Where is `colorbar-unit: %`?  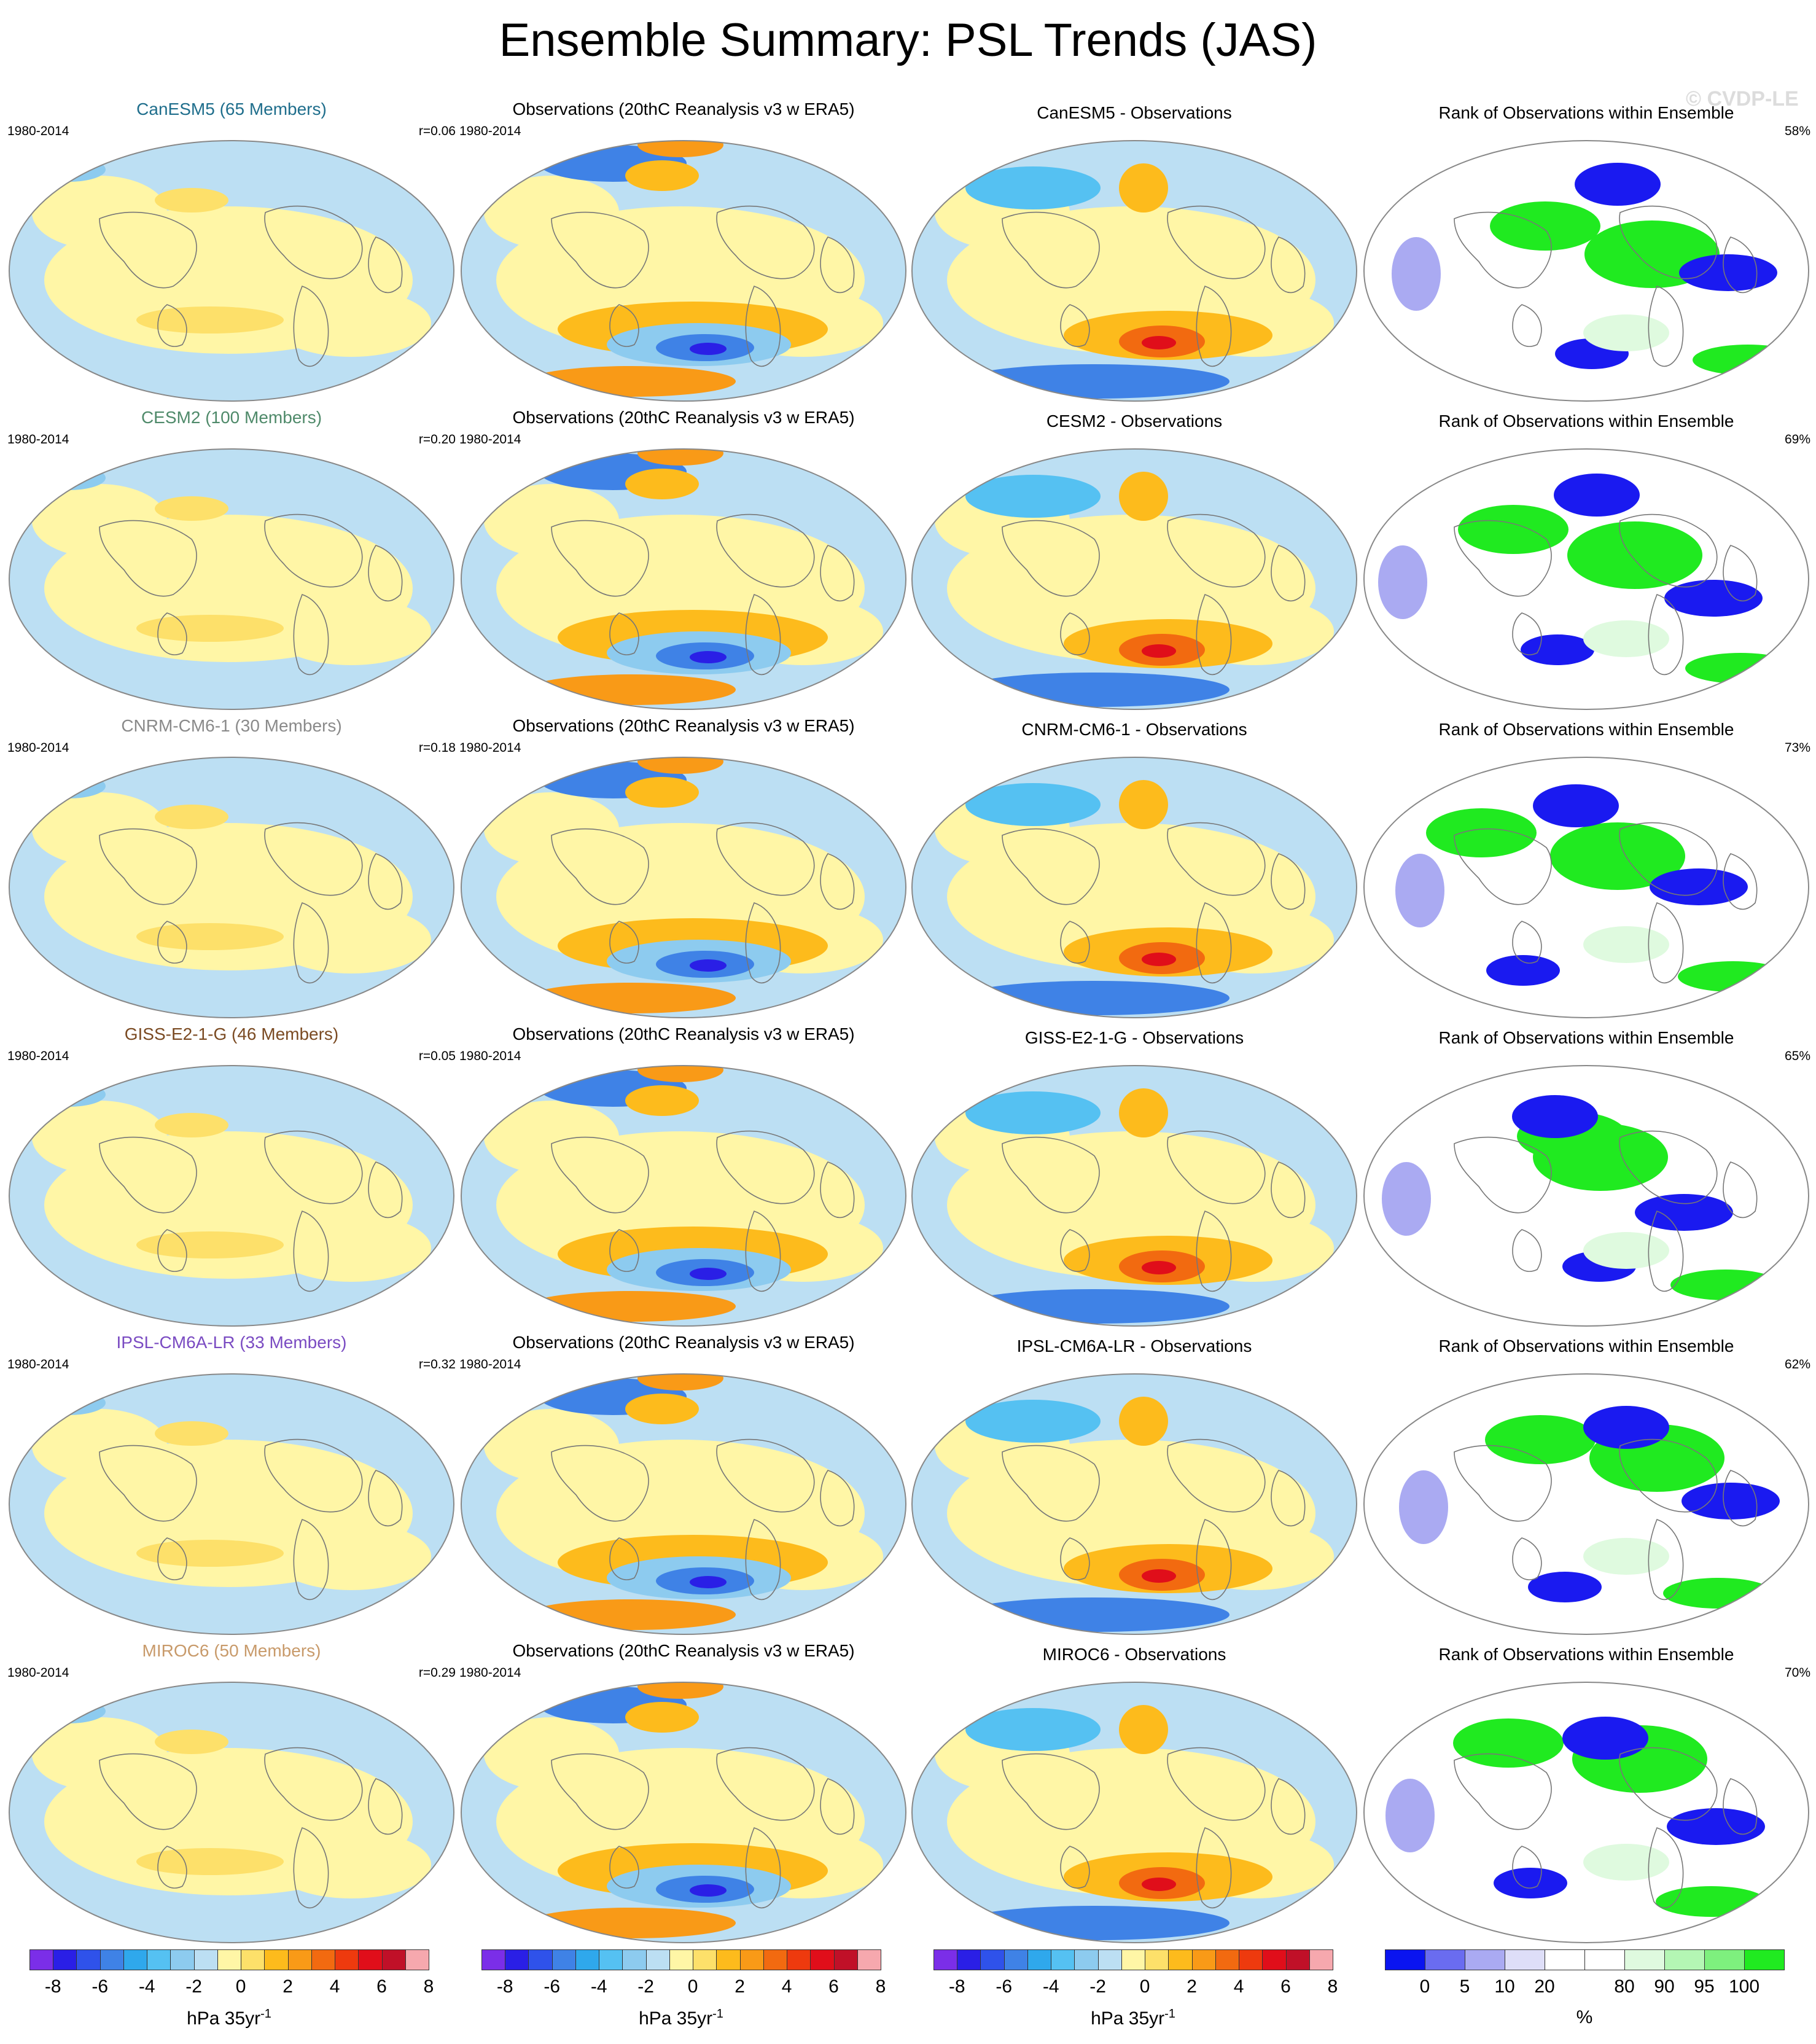 colorbar-unit: % is located at coordinates (1584, 2017).